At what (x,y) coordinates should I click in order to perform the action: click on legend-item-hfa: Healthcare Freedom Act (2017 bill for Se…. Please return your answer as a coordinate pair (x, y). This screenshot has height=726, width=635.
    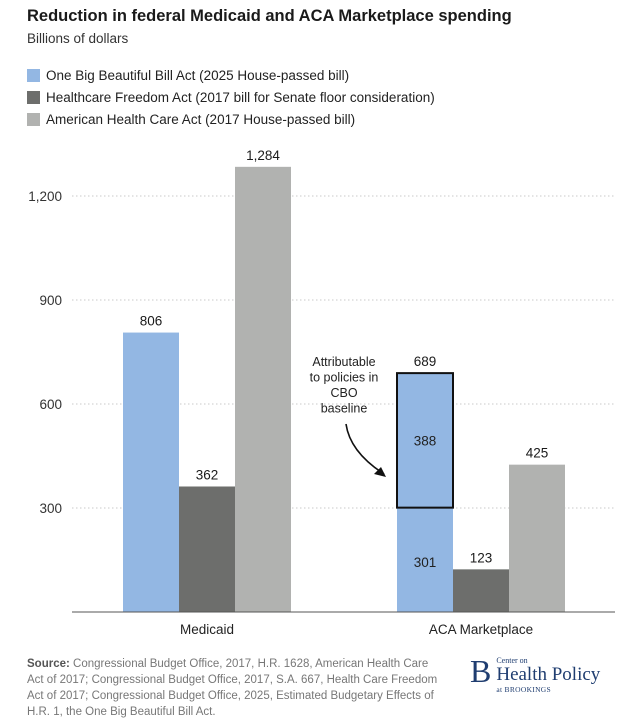
    Looking at the image, I should click on (231, 97).